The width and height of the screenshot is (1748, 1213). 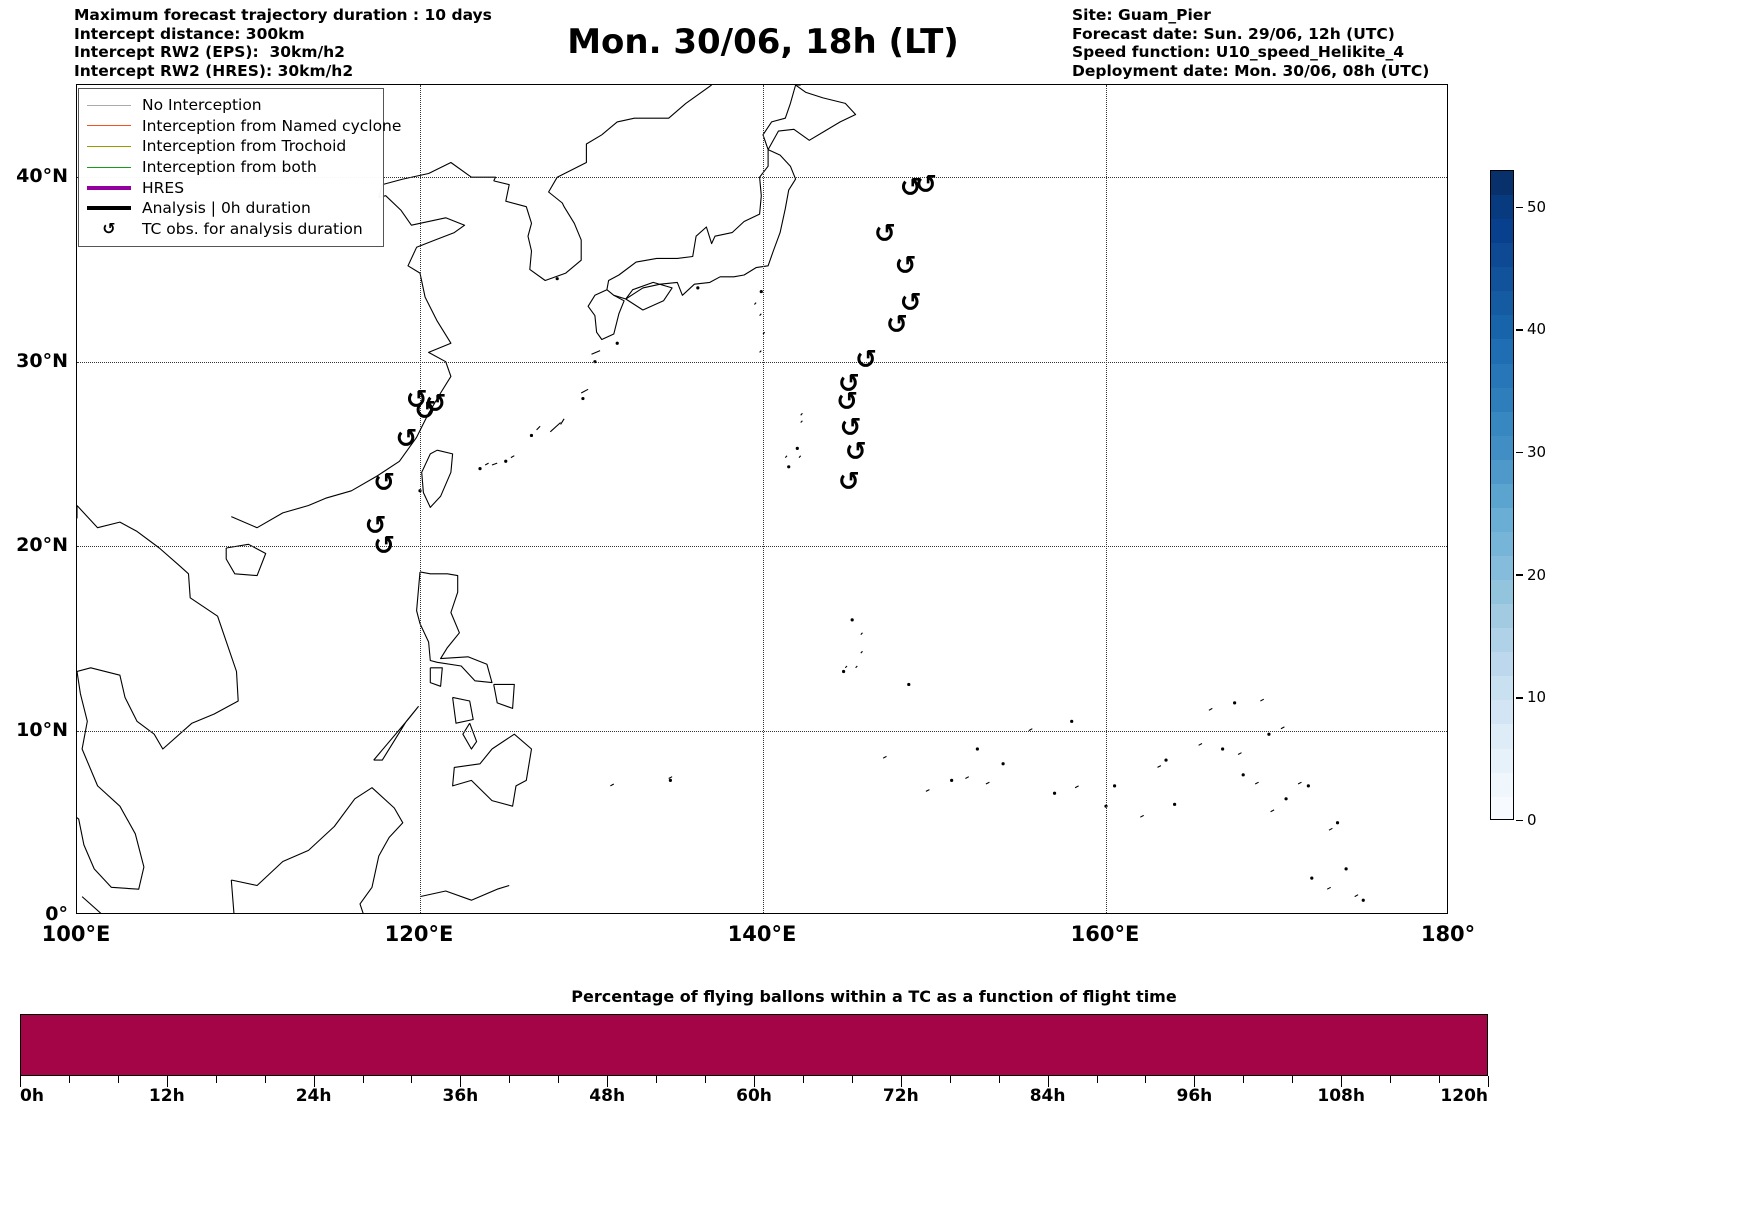 I want to click on legend-item: Analysis | 0h duration, so click(x=231, y=208).